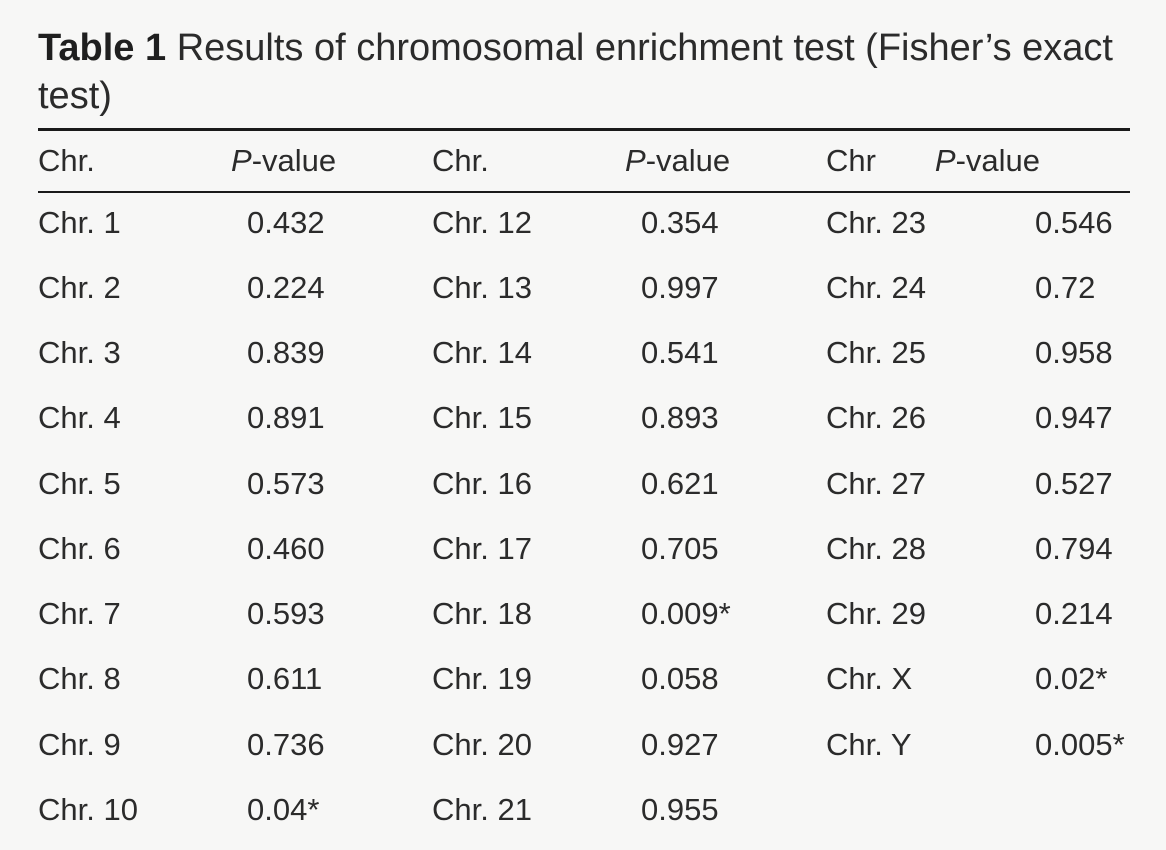  What do you see at coordinates (286, 222) in the screenshot?
I see `pvalue-cell: 0.432` at bounding box center [286, 222].